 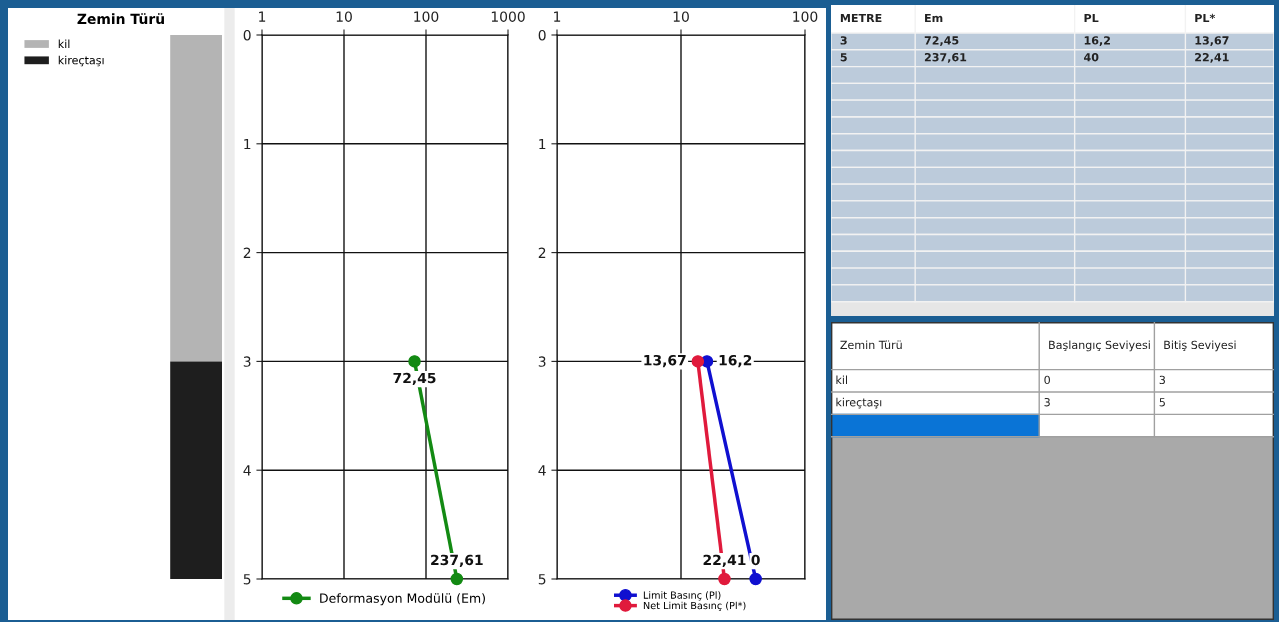 I want to click on chart-title: Zemin Türü, so click(x=120, y=19).